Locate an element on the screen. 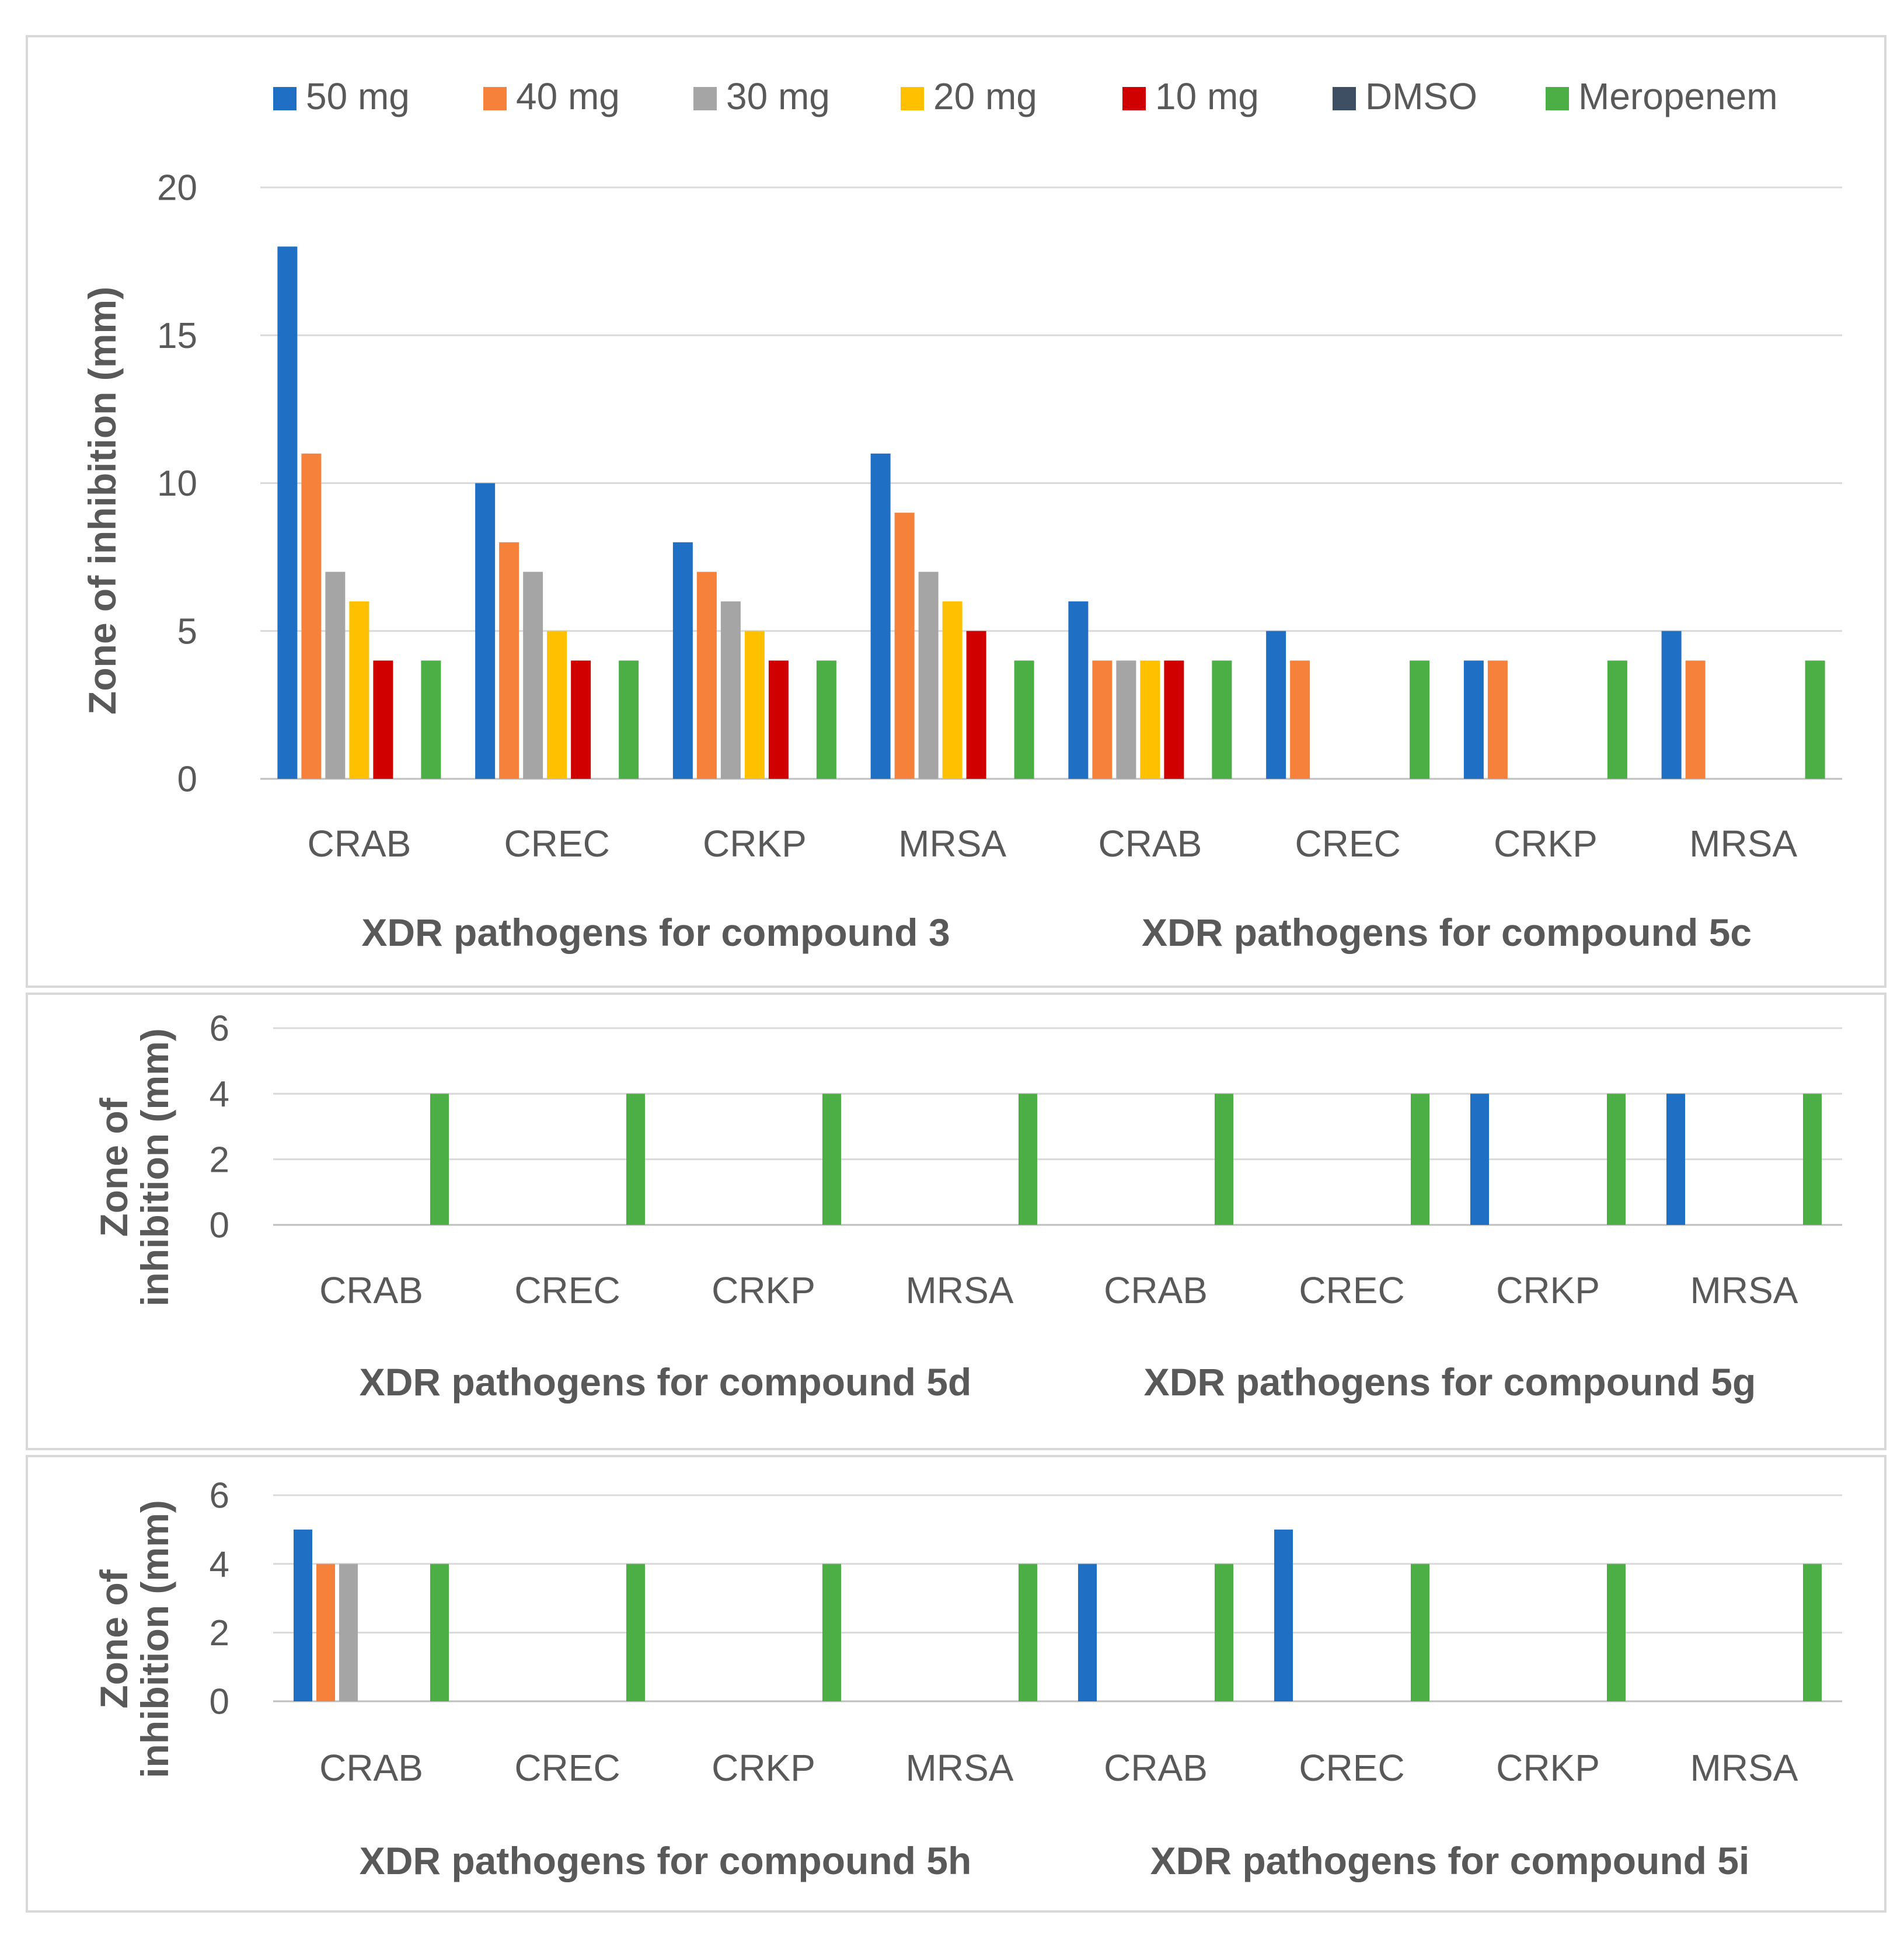  legend-swatch-20-mg is located at coordinates (912, 98).